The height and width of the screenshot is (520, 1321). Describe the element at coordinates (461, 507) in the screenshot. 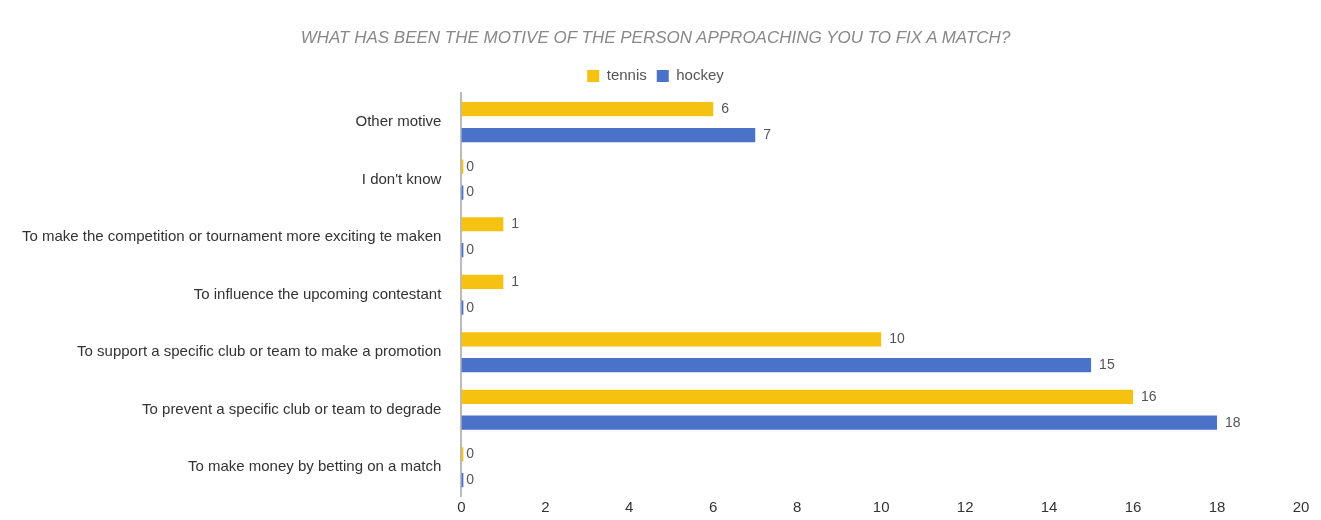

I see `x-tick-label: 0` at that location.